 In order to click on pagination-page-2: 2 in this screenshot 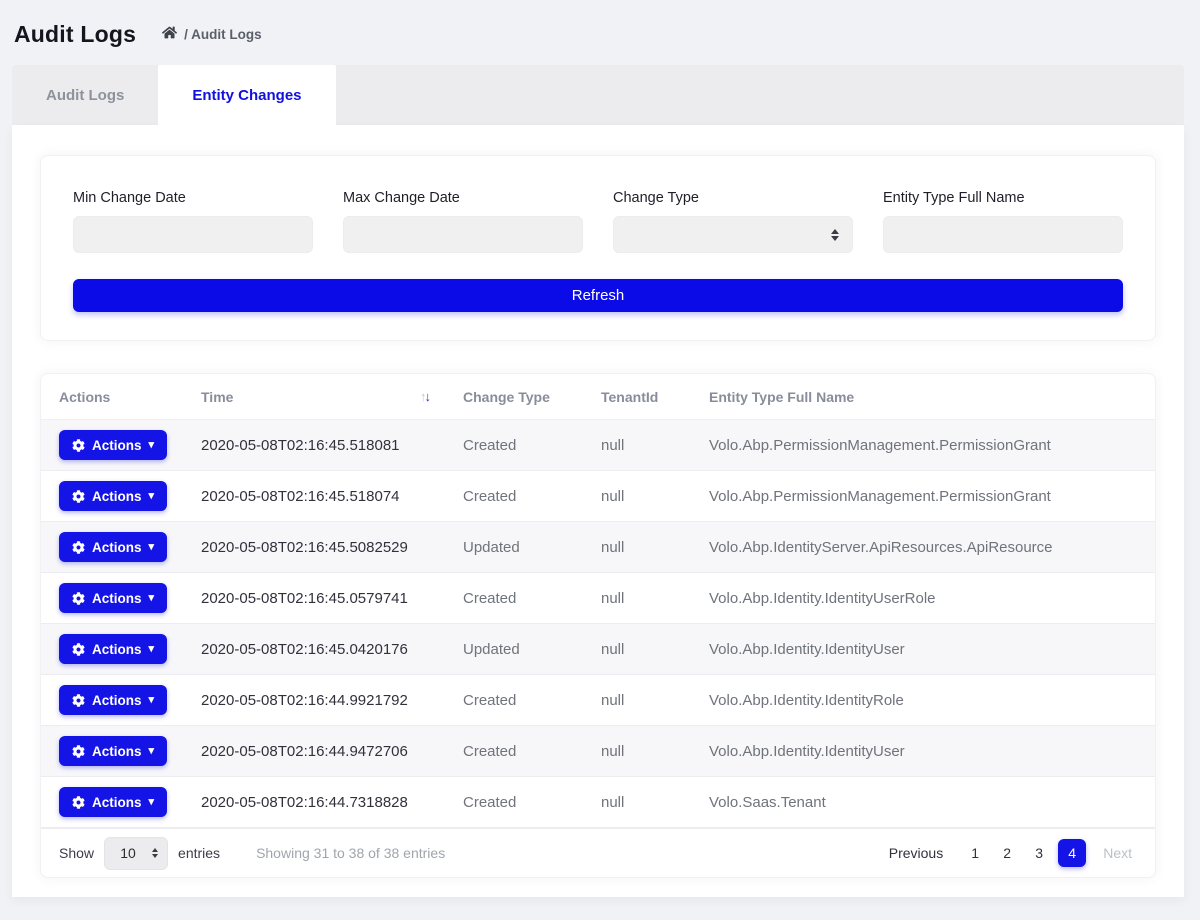, I will do `click(1007, 853)`.